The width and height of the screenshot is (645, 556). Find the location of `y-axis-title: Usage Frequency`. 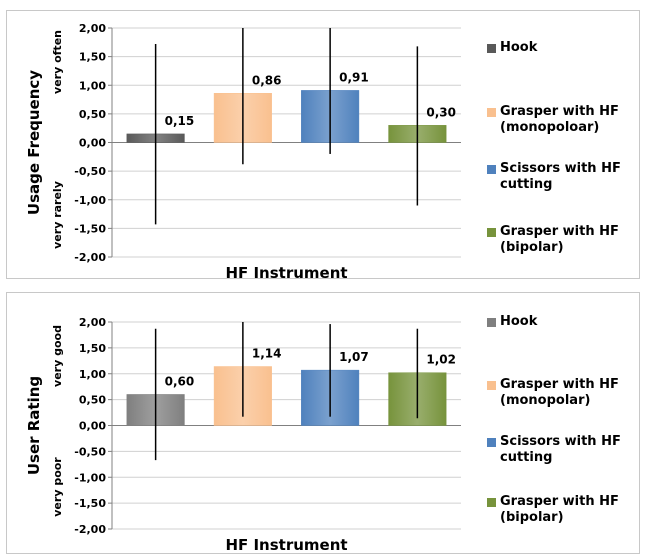

y-axis-title: Usage Frequency is located at coordinates (34, 142).